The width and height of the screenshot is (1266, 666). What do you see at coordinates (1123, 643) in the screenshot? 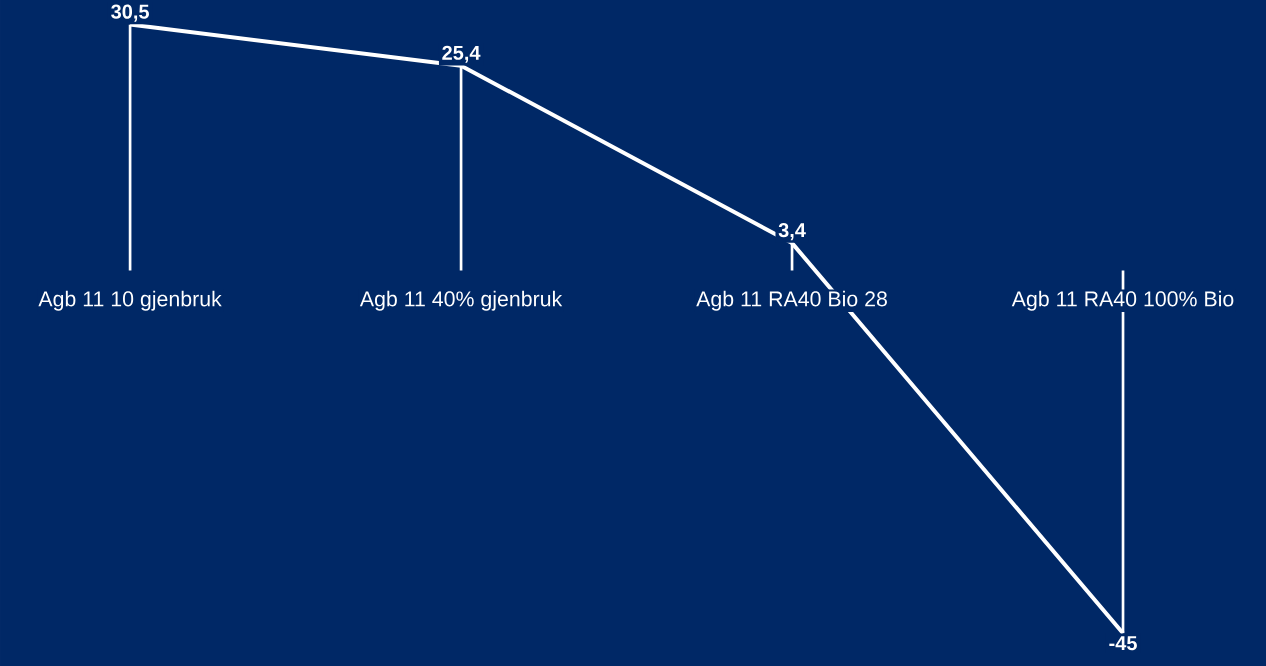
I see `data-label: -45` at bounding box center [1123, 643].